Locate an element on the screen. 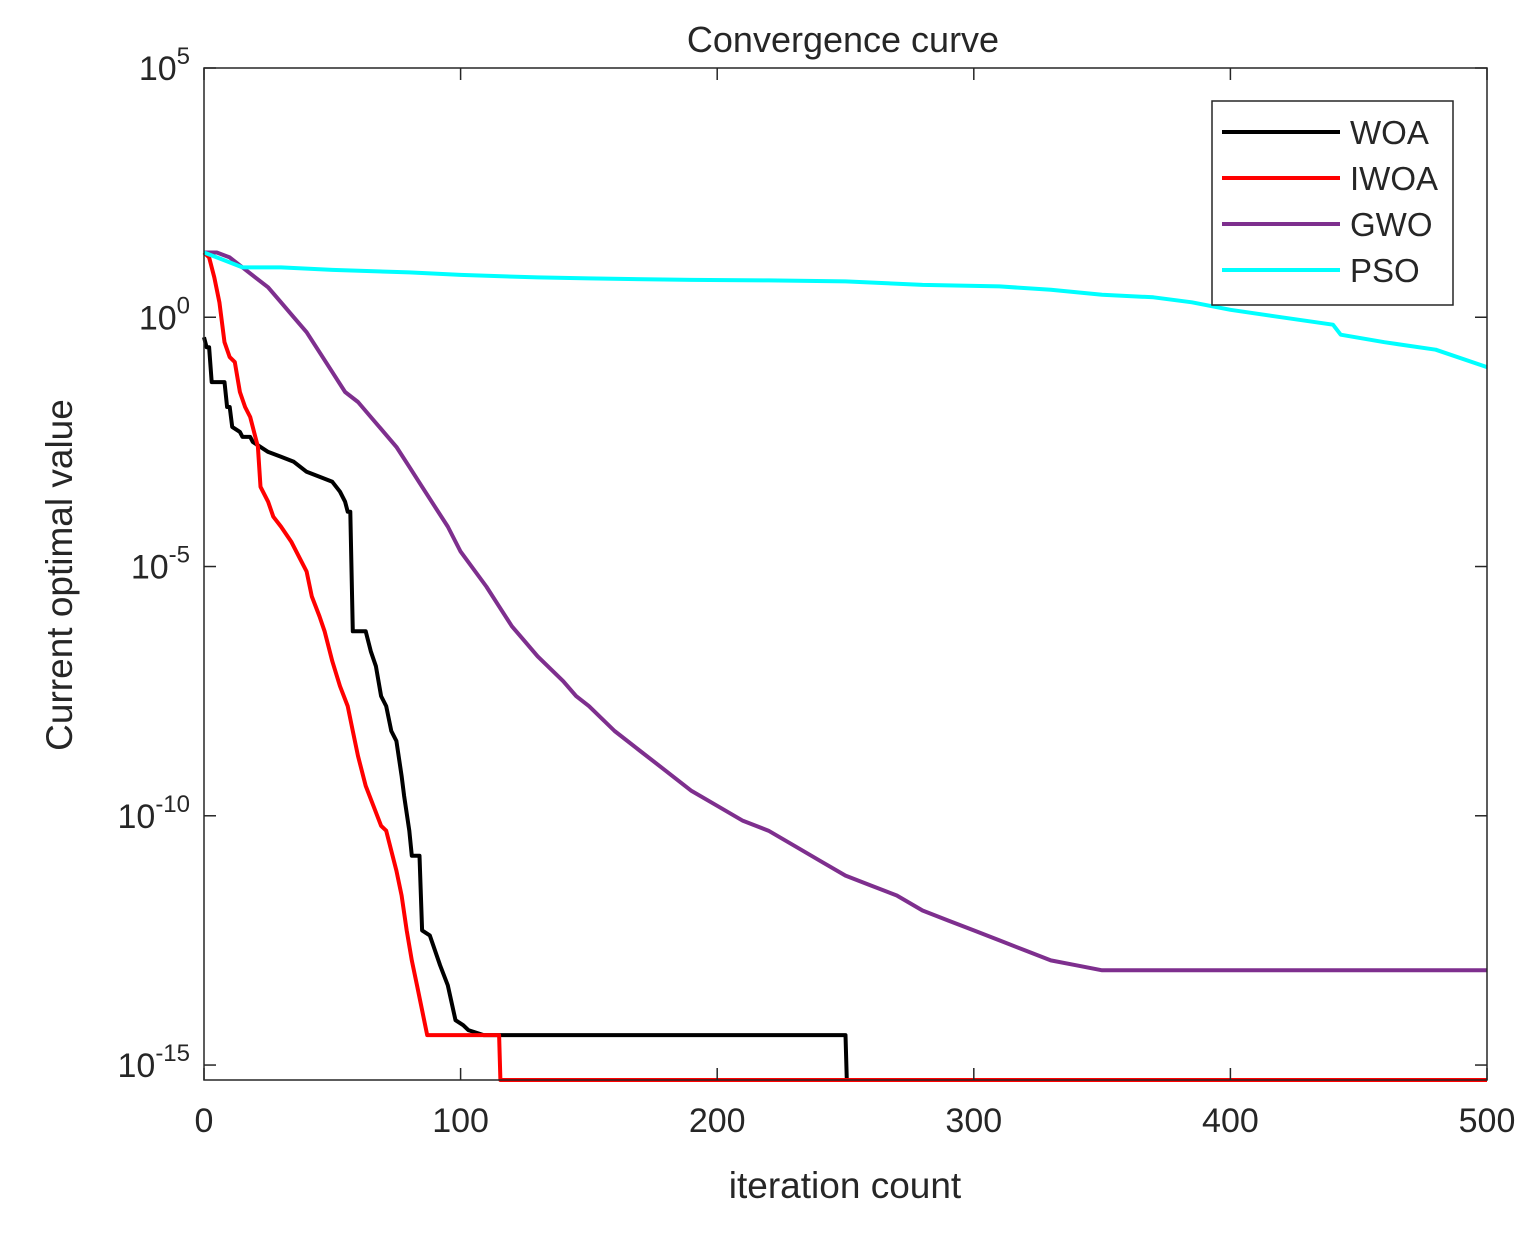 This screenshot has height=1233, width=1525. legend: WOA IWOA GWO PSO is located at coordinates (1332, 203).